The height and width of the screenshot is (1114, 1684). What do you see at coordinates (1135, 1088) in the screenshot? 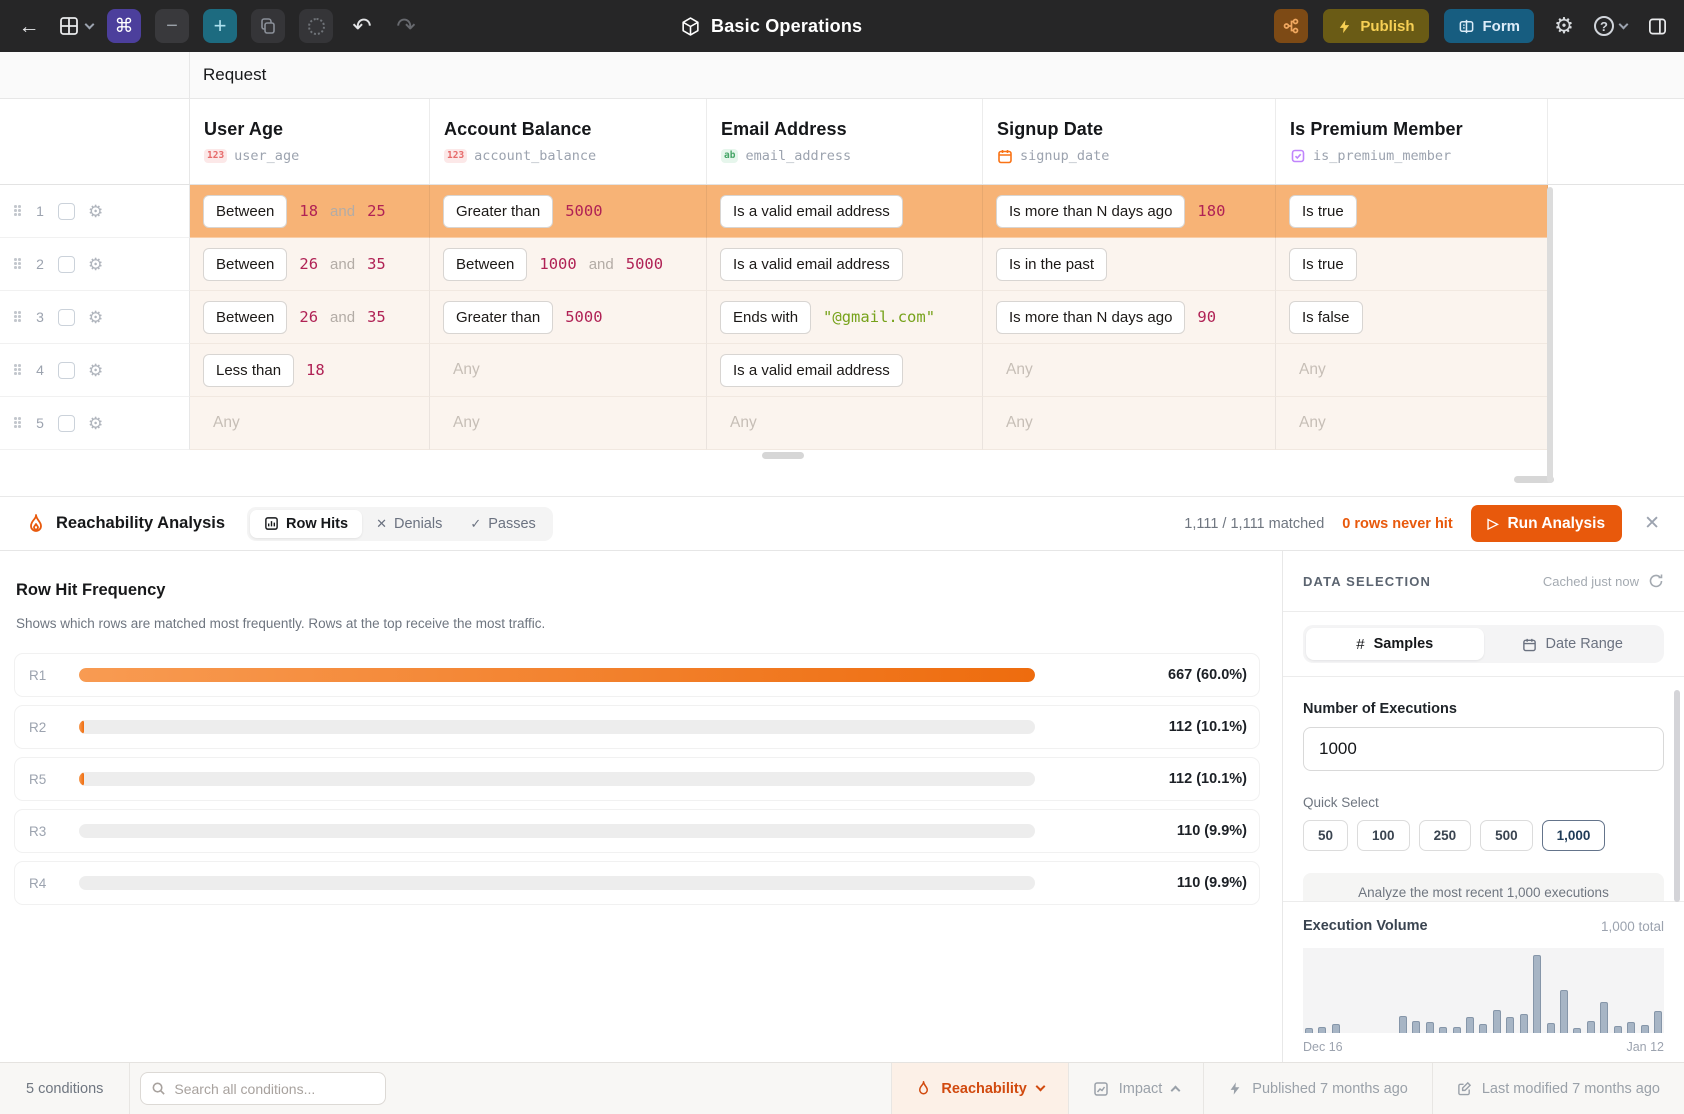
I see `impact-toggle: Impact` at bounding box center [1135, 1088].